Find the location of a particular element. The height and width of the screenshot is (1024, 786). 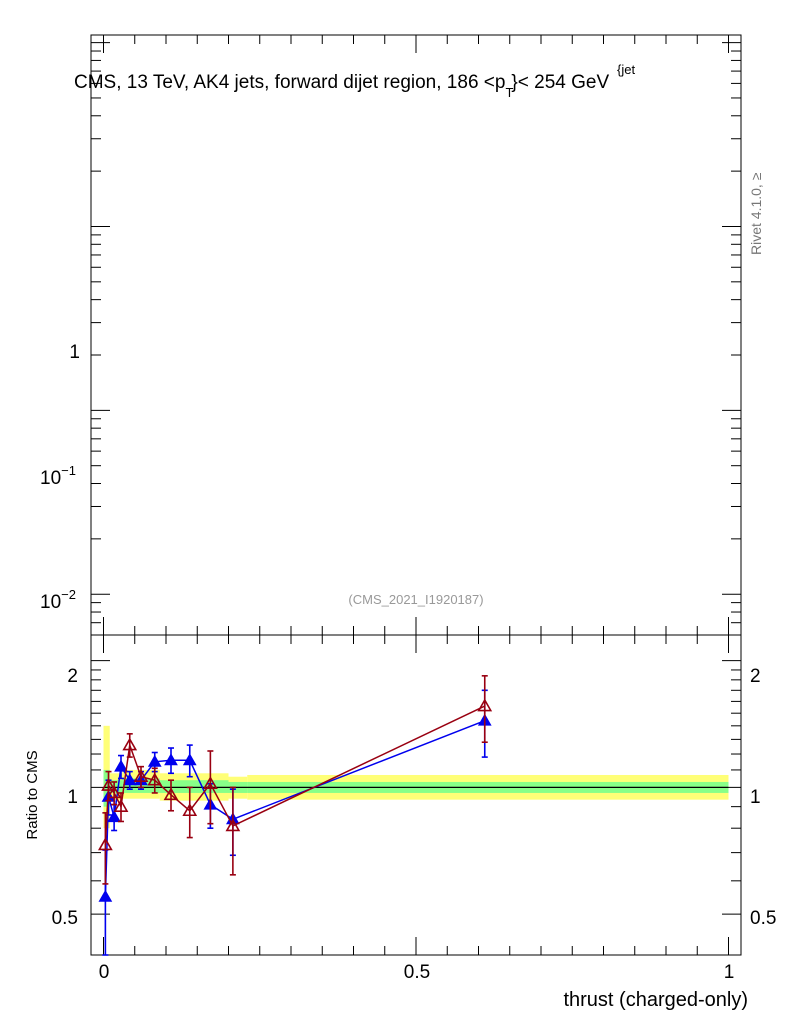

data-series is located at coordinates (295, 815).